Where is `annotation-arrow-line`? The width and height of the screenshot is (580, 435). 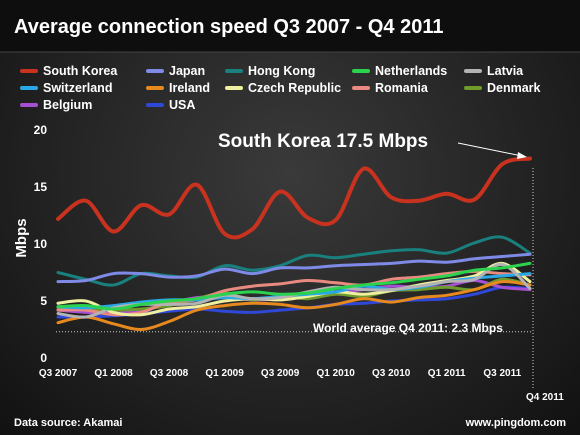 annotation-arrow-line is located at coordinates (490, 149).